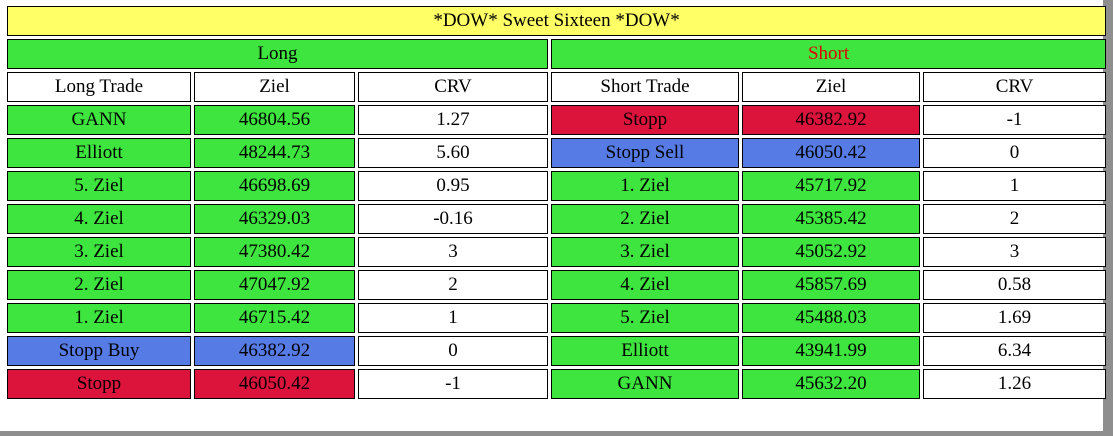  I want to click on title-row: *DOW* Sweet Sixteen *DOW*, so click(557, 21).